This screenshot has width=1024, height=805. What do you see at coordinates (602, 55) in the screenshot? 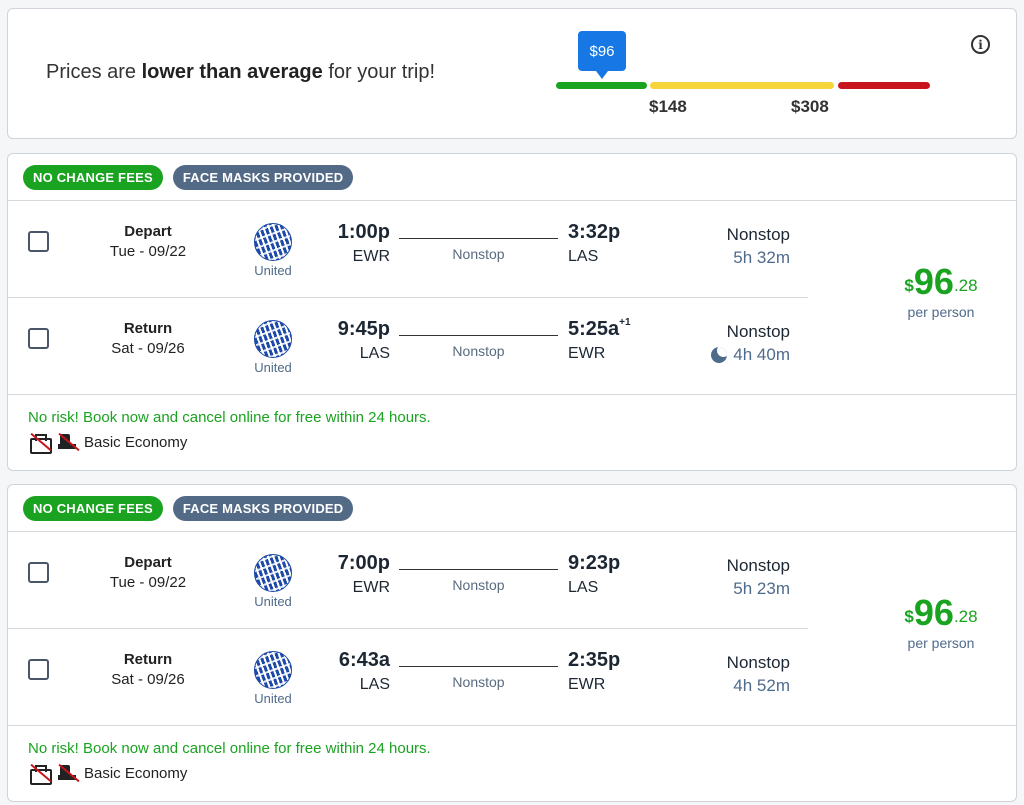
I see `current-price-bubble: $96` at bounding box center [602, 55].